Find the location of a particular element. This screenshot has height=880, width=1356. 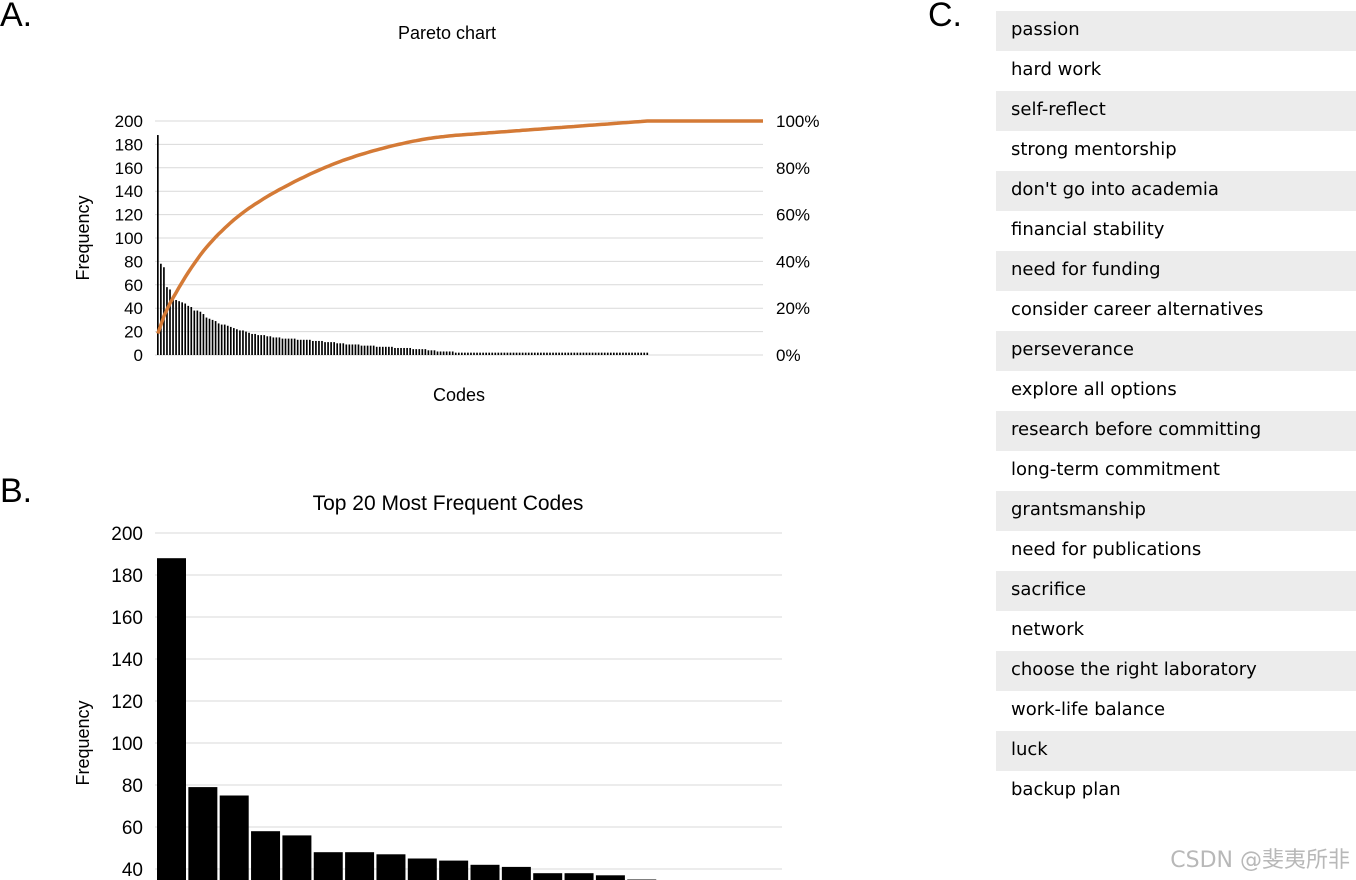

top20-y-tick-label: 140 is located at coordinates (127, 660).